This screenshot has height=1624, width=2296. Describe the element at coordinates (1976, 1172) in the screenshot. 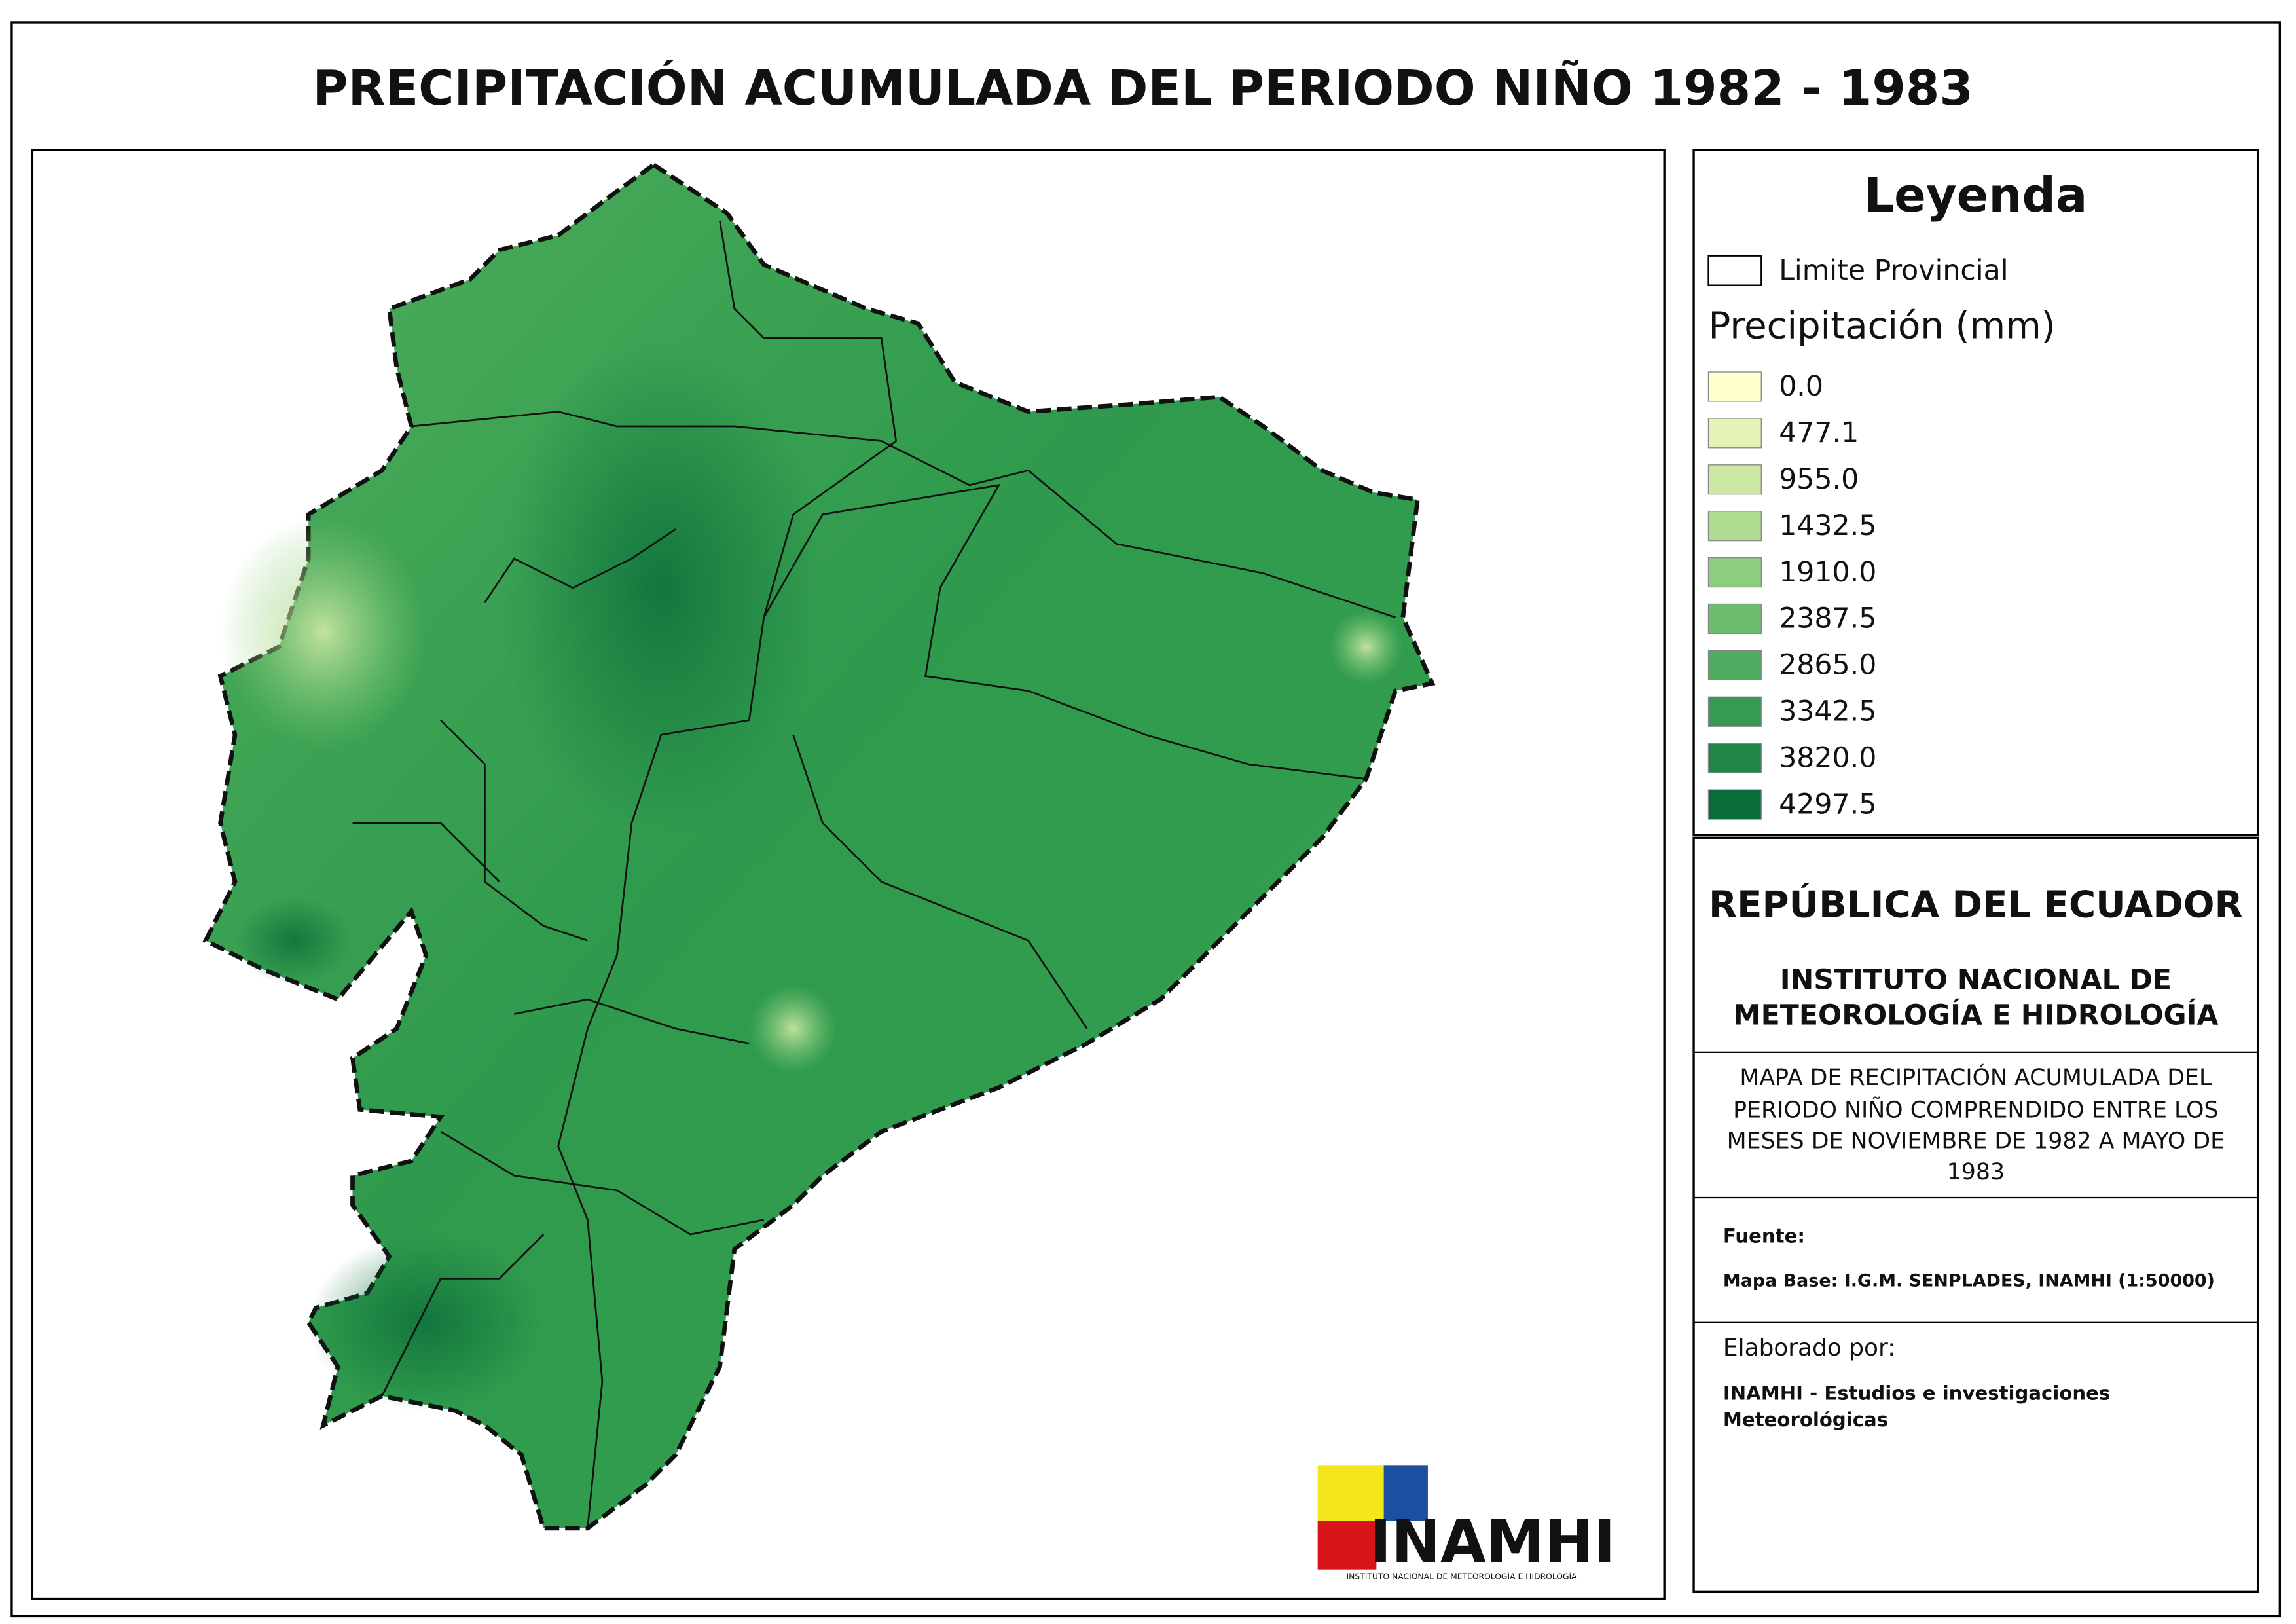

I see `description-line: 1983` at that location.